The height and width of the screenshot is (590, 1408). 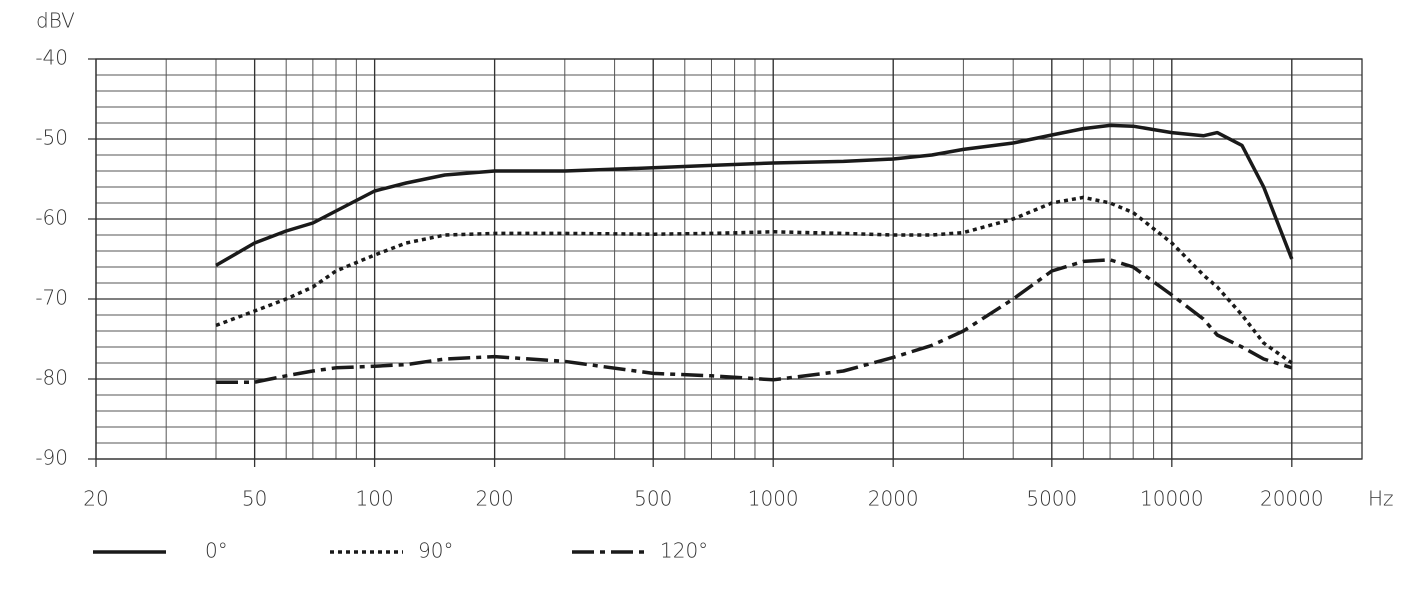 I want to click on x-tick-label: 100, so click(x=375, y=499).